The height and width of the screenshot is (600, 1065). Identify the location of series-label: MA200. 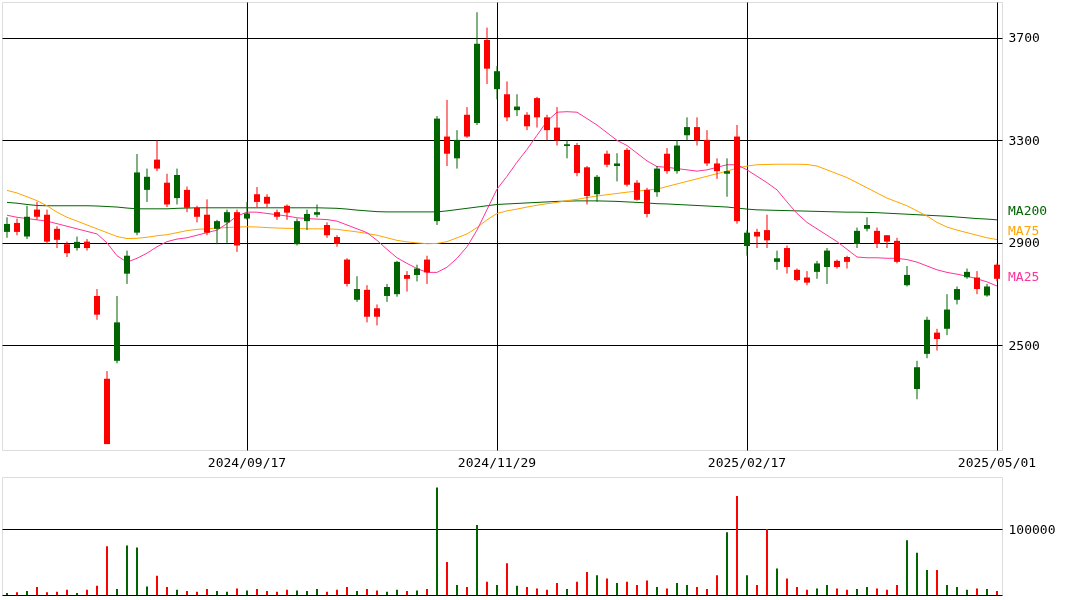
(1028, 210).